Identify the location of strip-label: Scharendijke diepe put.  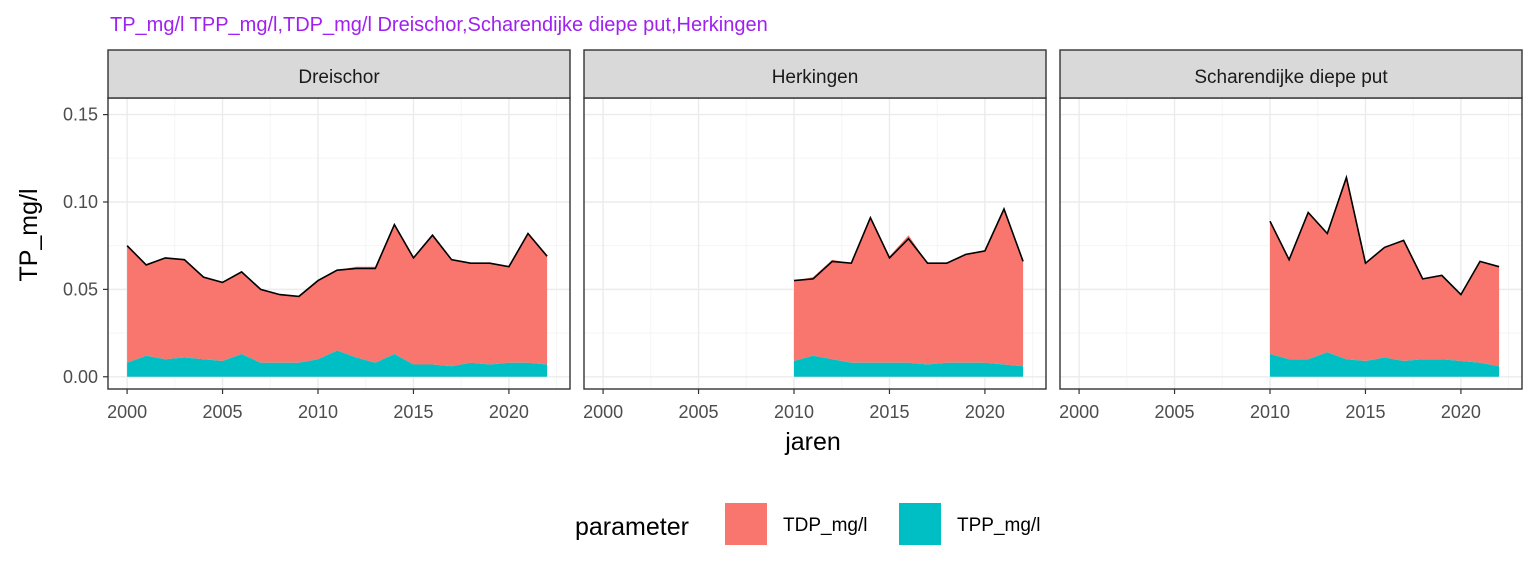
(1291, 77).